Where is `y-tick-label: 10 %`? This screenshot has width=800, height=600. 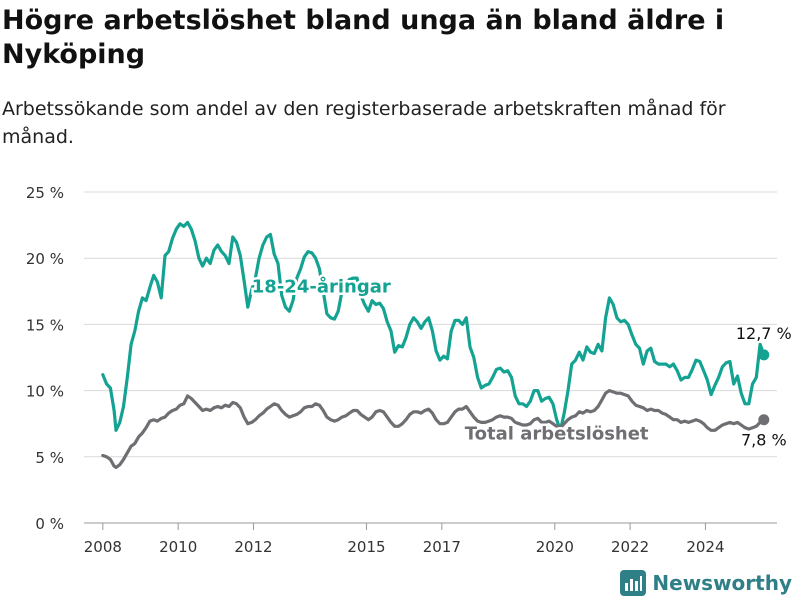 y-tick-label: 10 % is located at coordinates (45, 392).